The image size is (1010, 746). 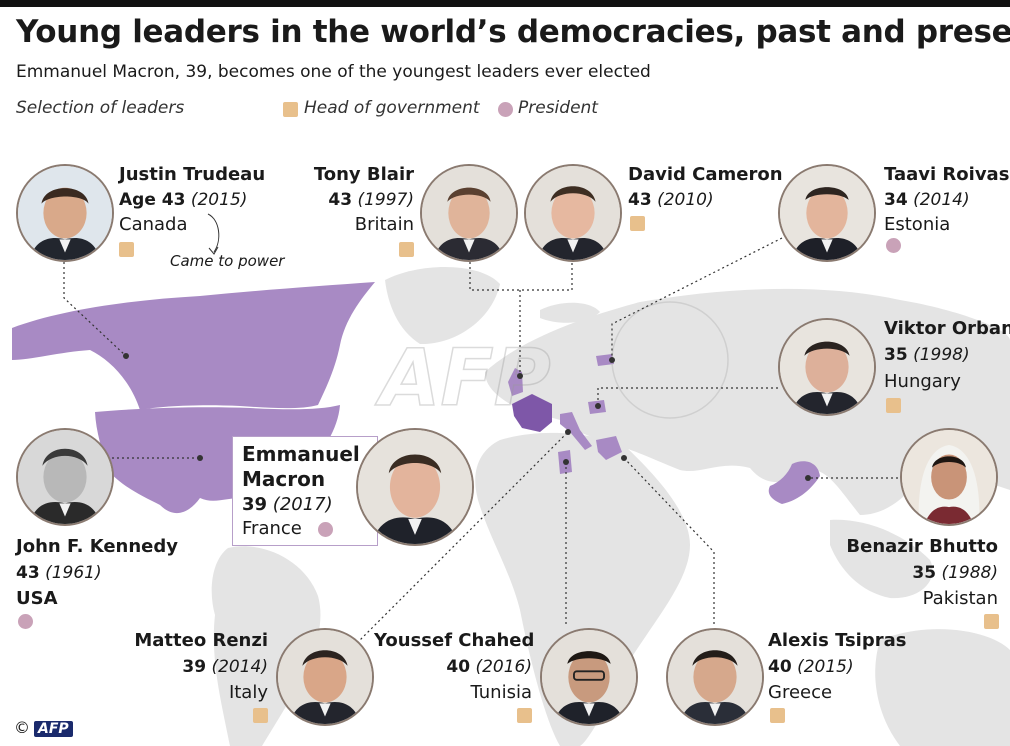 I want to click on renzi-year: (2014), so click(x=239, y=667).